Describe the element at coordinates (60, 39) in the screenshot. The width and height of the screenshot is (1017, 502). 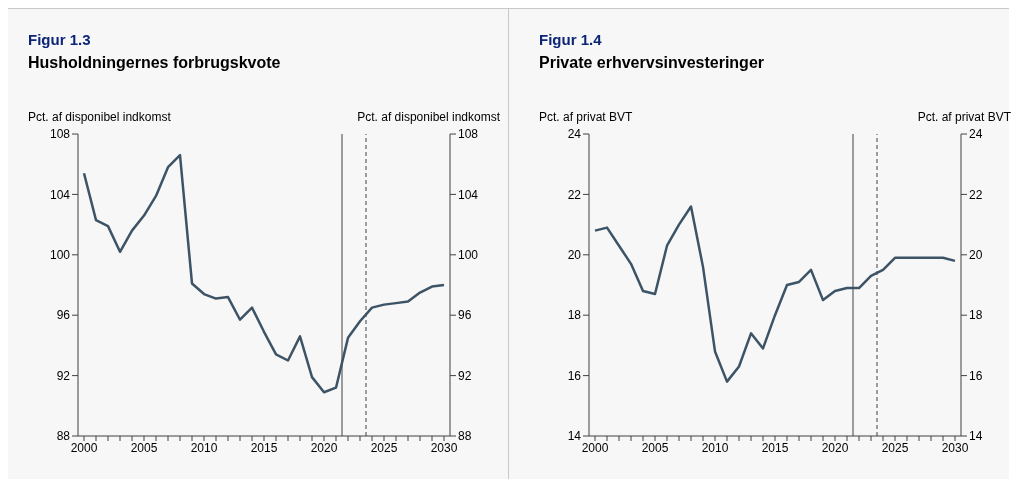
I see `chart-title: Figur 1.3` at that location.